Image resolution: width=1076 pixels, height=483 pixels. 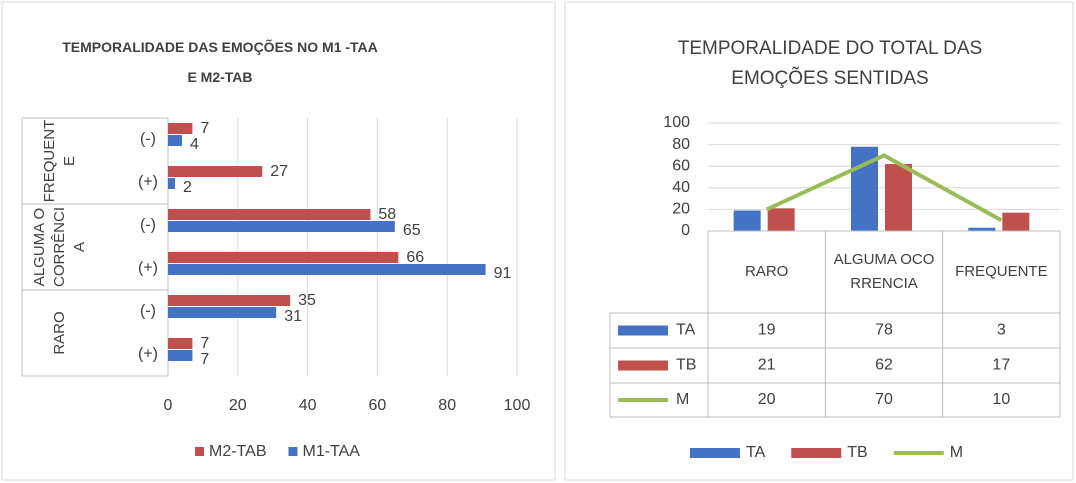 What do you see at coordinates (681, 187) in the screenshot?
I see `y-tick-label: 40` at bounding box center [681, 187].